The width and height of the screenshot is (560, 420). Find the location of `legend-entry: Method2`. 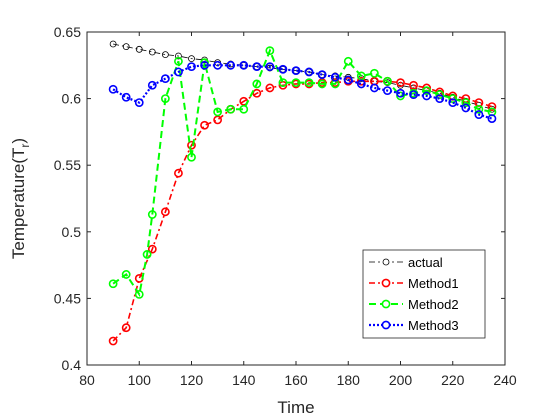

legend-entry: Method2 is located at coordinates (414, 304).